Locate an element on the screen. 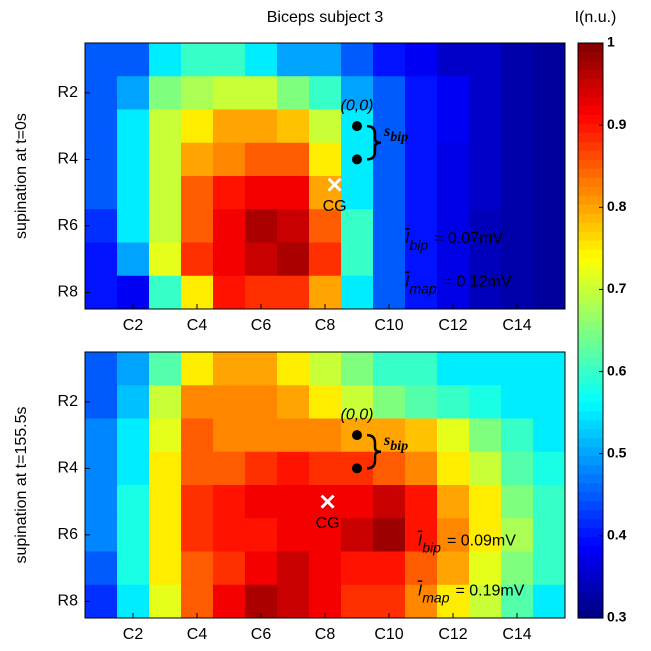  colorbar-tick-label: 0.5 is located at coordinates (617, 452).